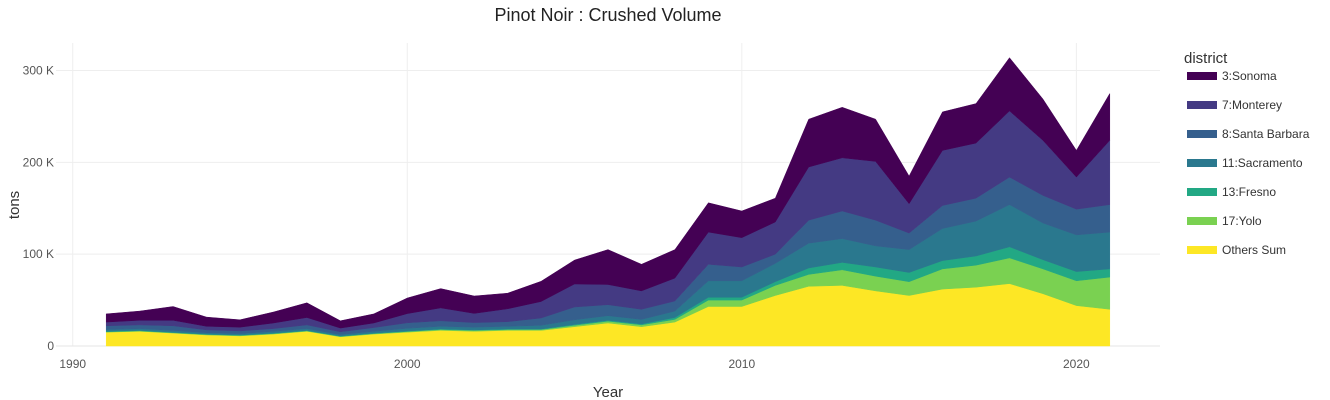 Image resolution: width=1330 pixels, height=400 pixels. What do you see at coordinates (1252, 105) in the screenshot?
I see `legend-label: 7:Monterey` at bounding box center [1252, 105].